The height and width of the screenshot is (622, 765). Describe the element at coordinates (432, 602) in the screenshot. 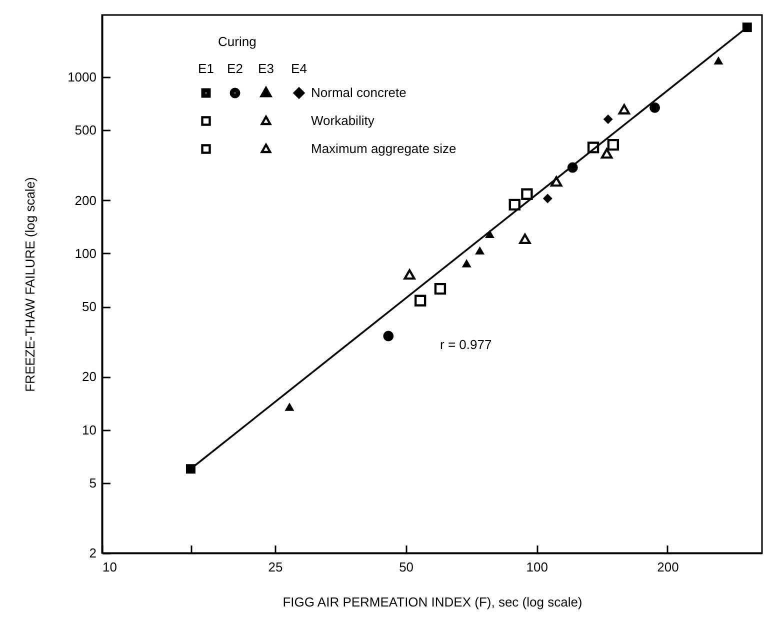

I see `x-axis-title: FIGG AIR PERMEATION INDEX (F), sec (log scale)` at that location.